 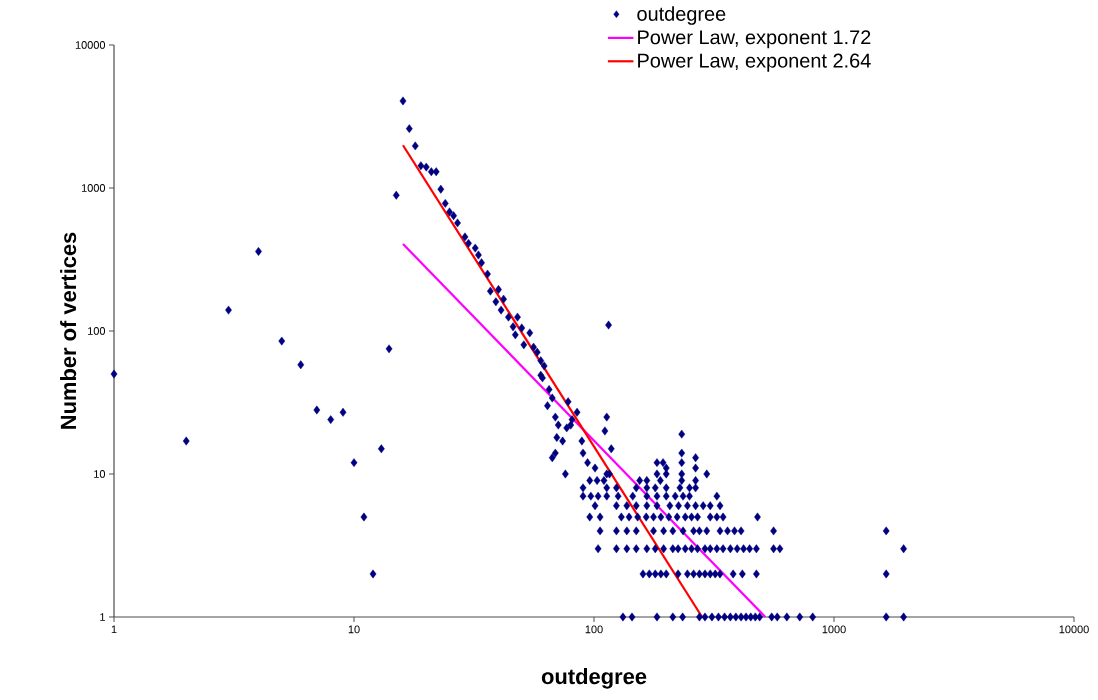 I want to click on x-tick-label: 10, so click(x=354, y=629).